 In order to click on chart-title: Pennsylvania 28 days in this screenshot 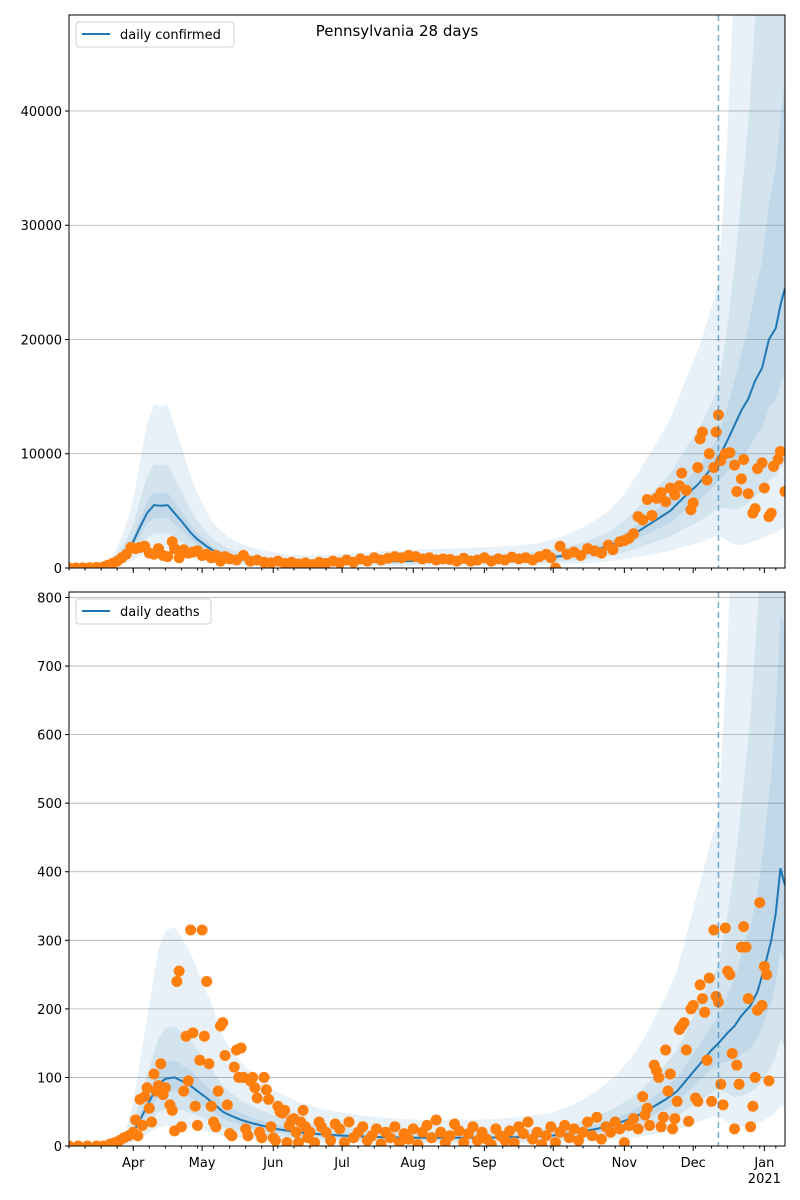, I will do `click(397, 31)`.